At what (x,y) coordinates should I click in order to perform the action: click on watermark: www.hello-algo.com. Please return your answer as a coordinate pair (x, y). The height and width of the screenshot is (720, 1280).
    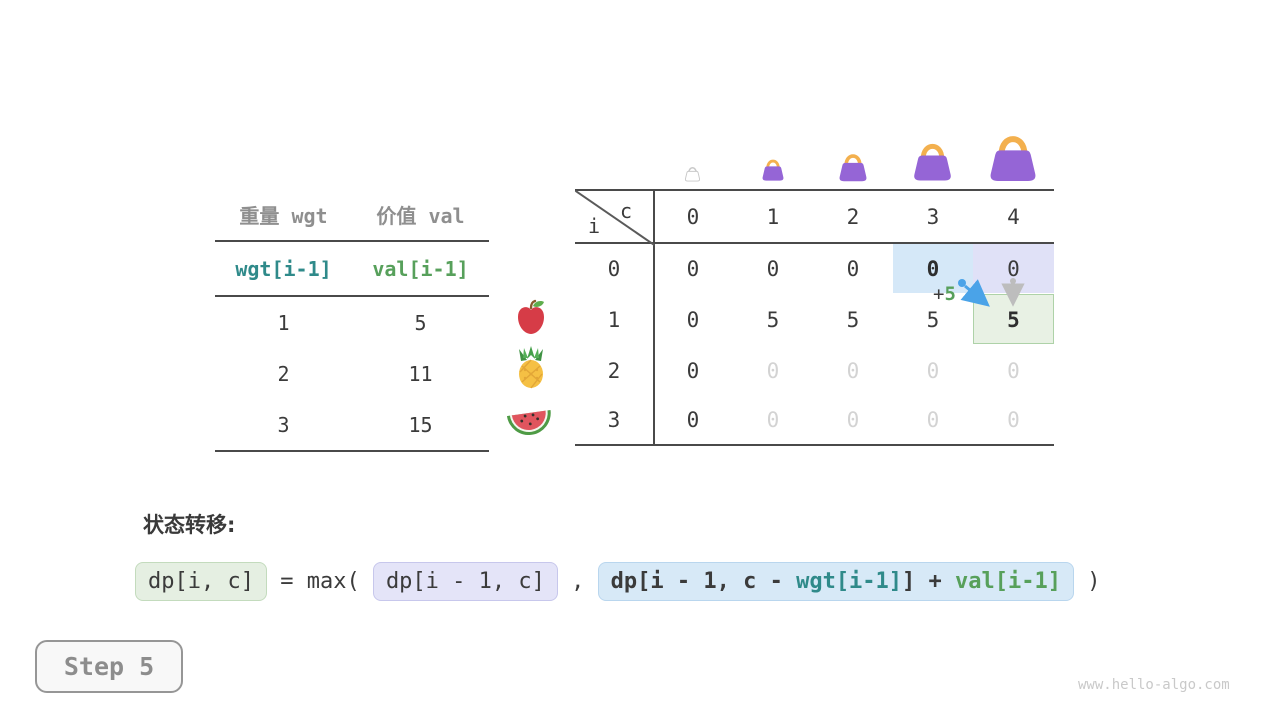
    Looking at the image, I should click on (1154, 685).